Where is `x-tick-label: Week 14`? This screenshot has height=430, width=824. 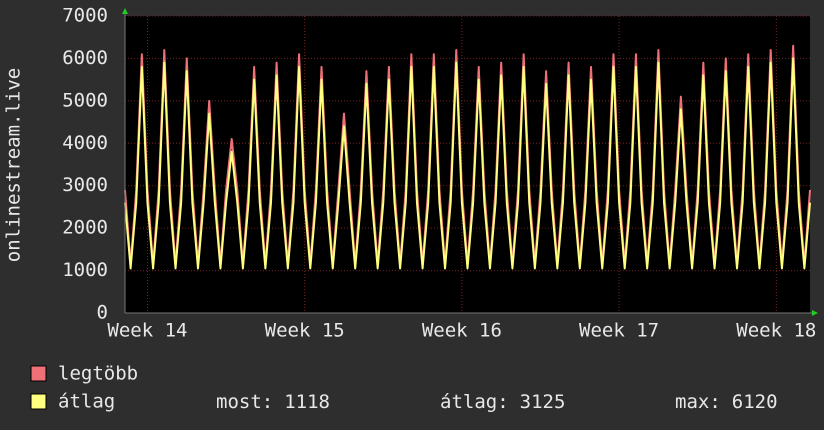 x-tick-label: Week 14 is located at coordinates (147, 331).